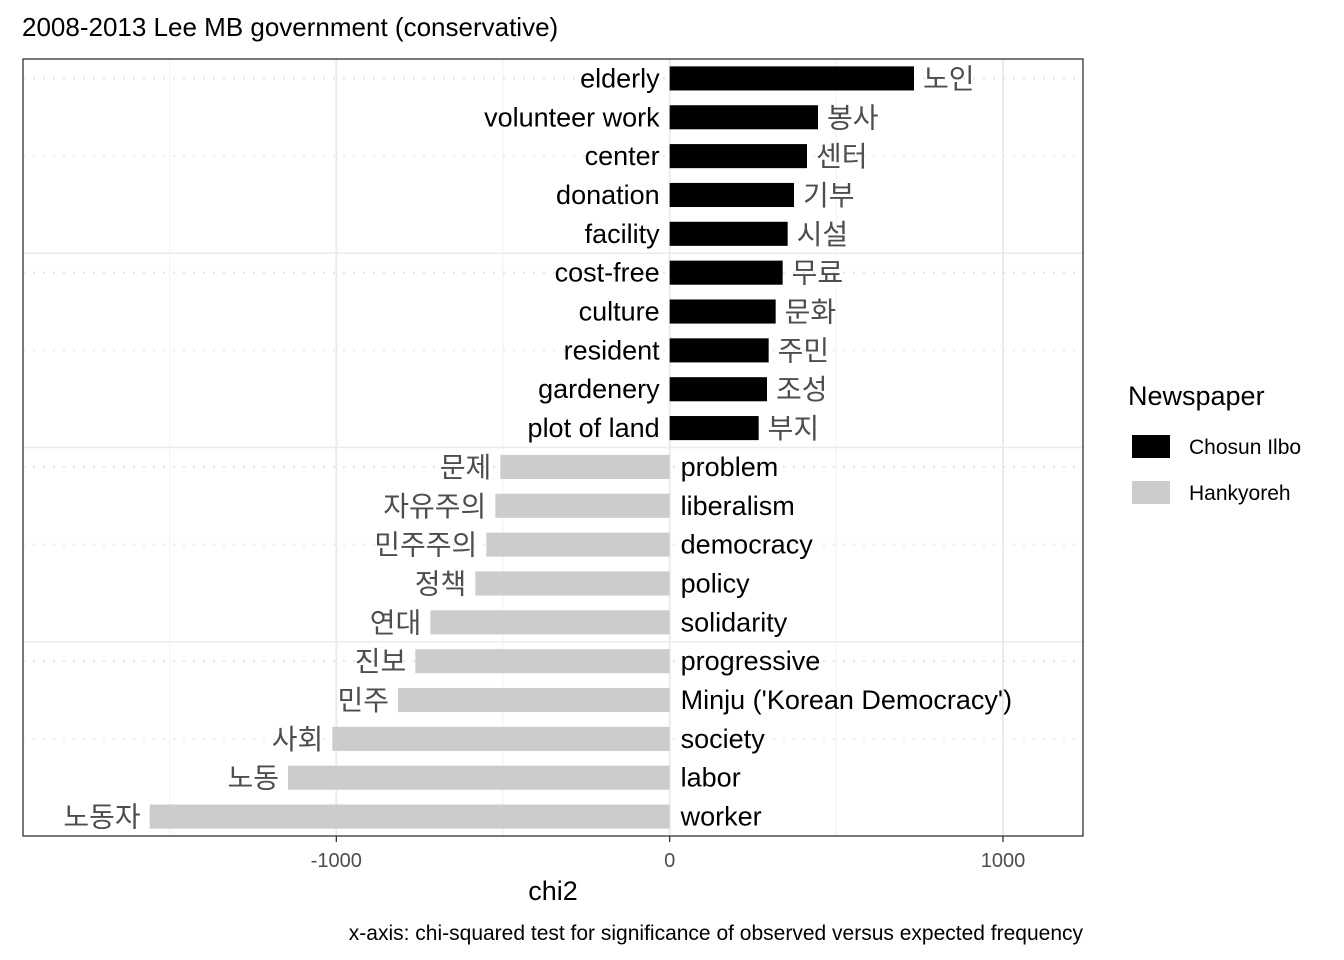  Describe the element at coordinates (479, 777) in the screenshot. I see `bar-labor` at that location.